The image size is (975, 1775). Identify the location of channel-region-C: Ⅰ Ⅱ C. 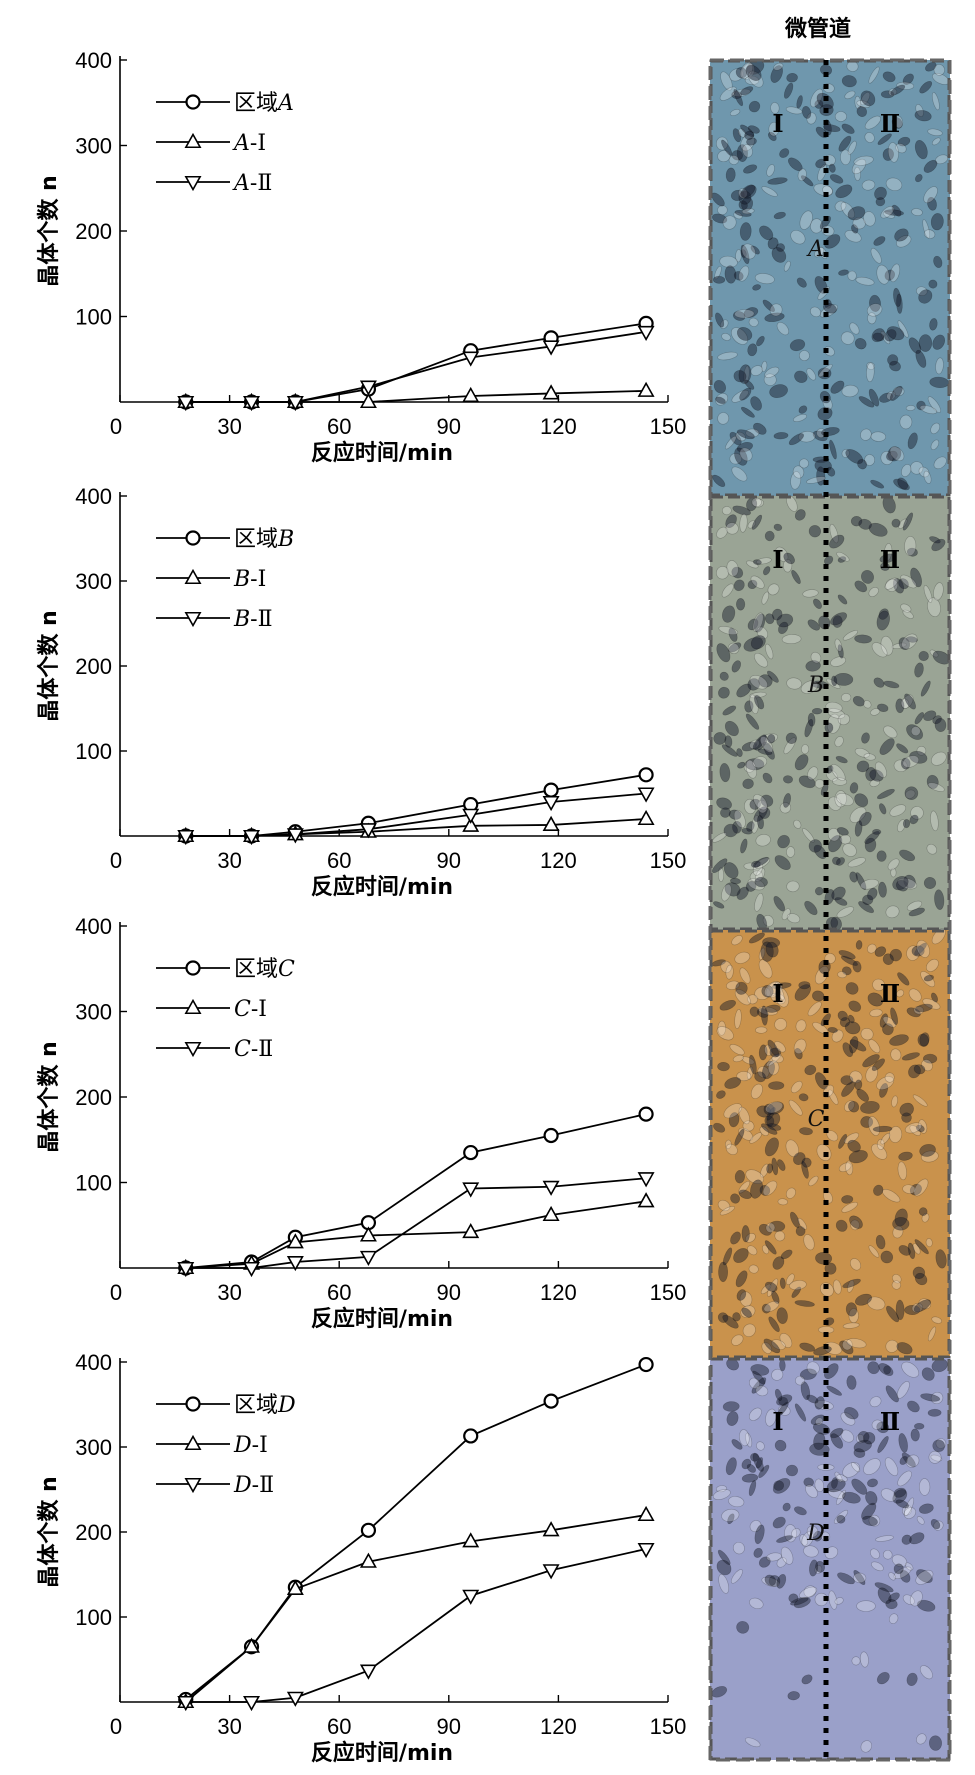
(830, 1143).